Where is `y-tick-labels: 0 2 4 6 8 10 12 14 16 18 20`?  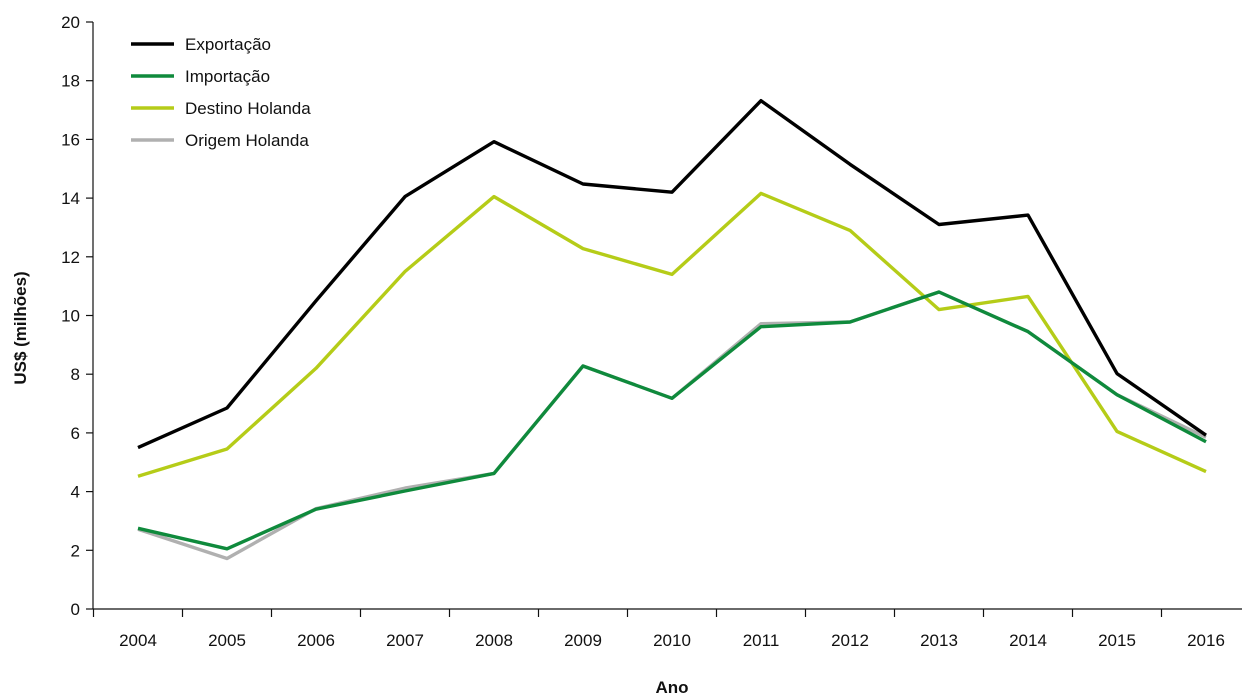
y-tick-labels: 0 2 4 6 8 10 12 14 16 18 20 is located at coordinates (70, 316).